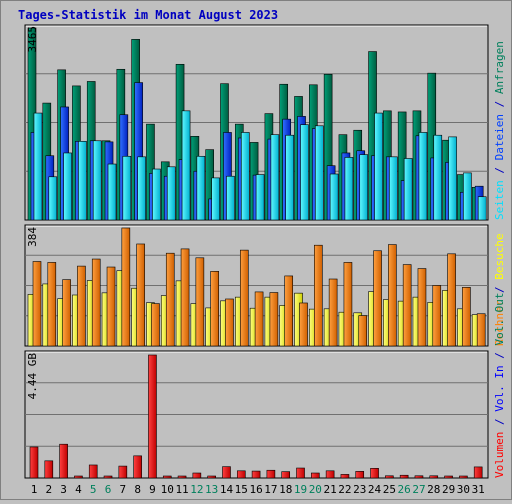  Describe the element at coordinates (32, 39) in the screenshot. I see `y-max-label-requests: 3465` at that location.